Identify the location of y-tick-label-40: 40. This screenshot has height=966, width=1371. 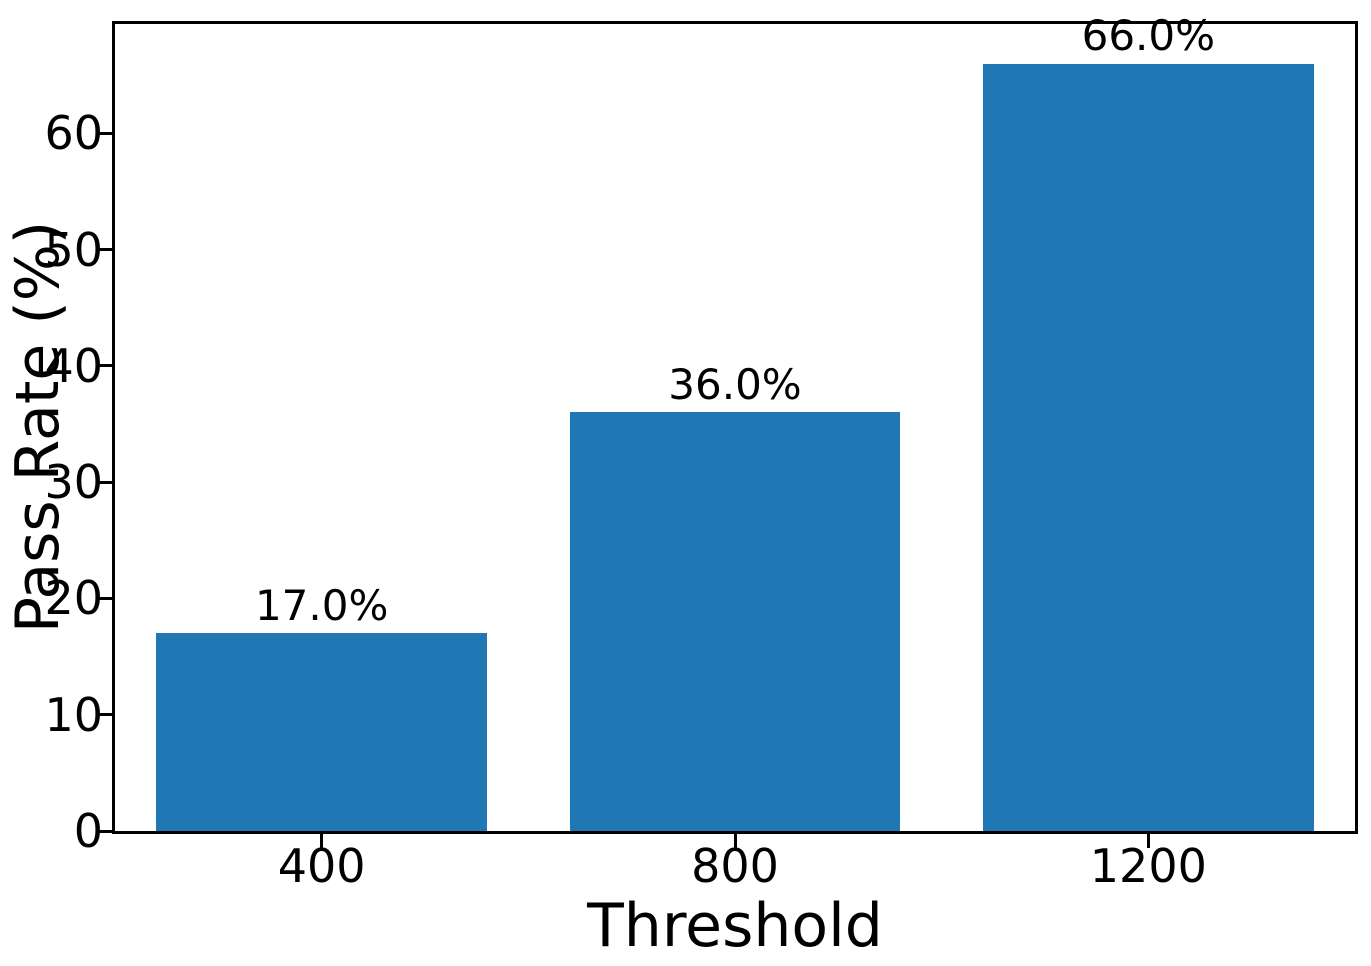
(73, 365).